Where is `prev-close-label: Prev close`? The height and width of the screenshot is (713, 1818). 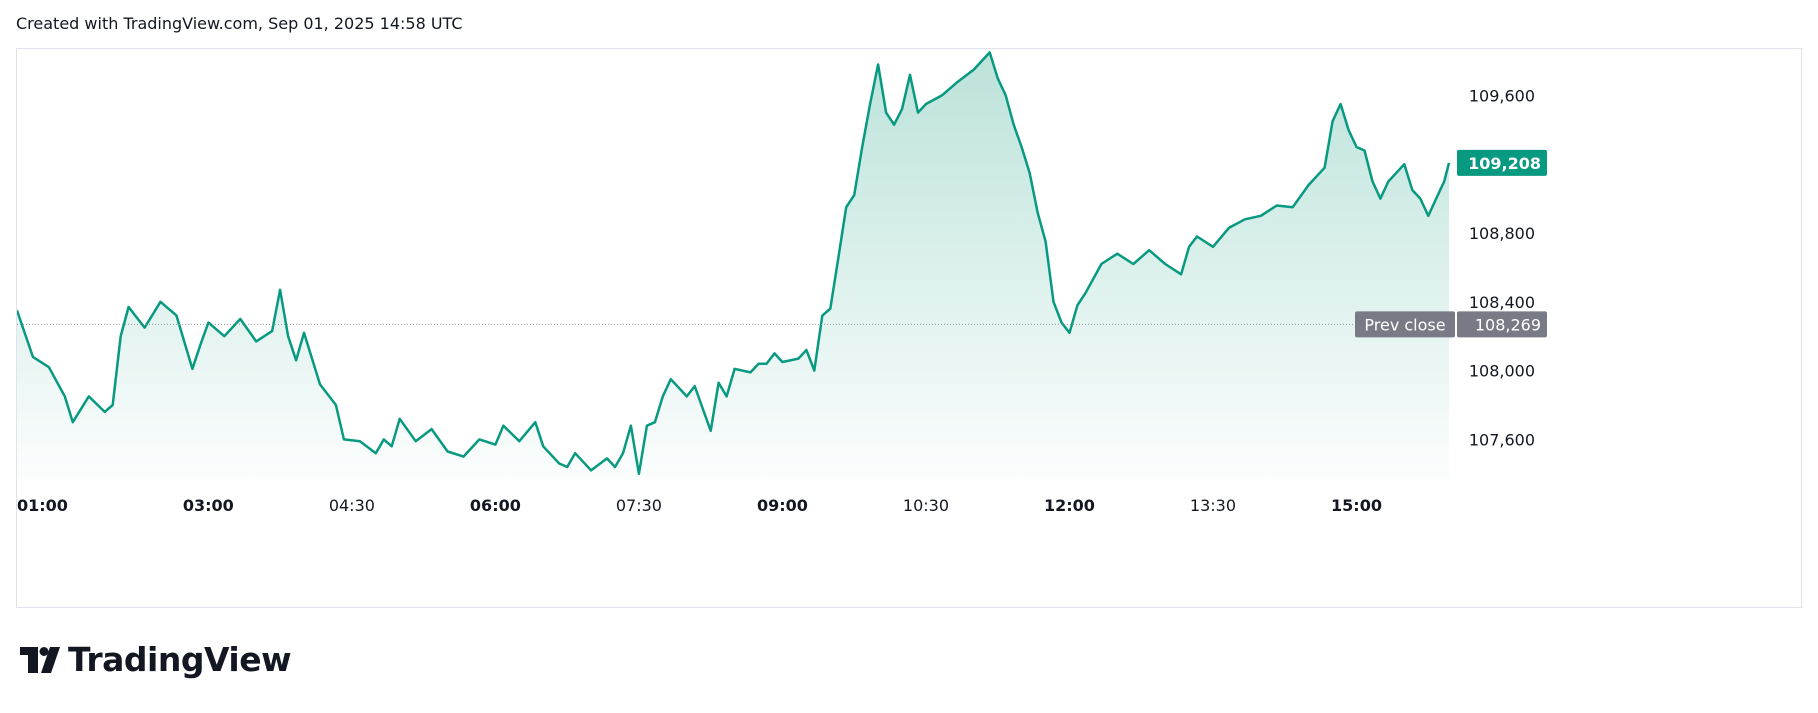
prev-close-label: Prev close is located at coordinates (1404, 324).